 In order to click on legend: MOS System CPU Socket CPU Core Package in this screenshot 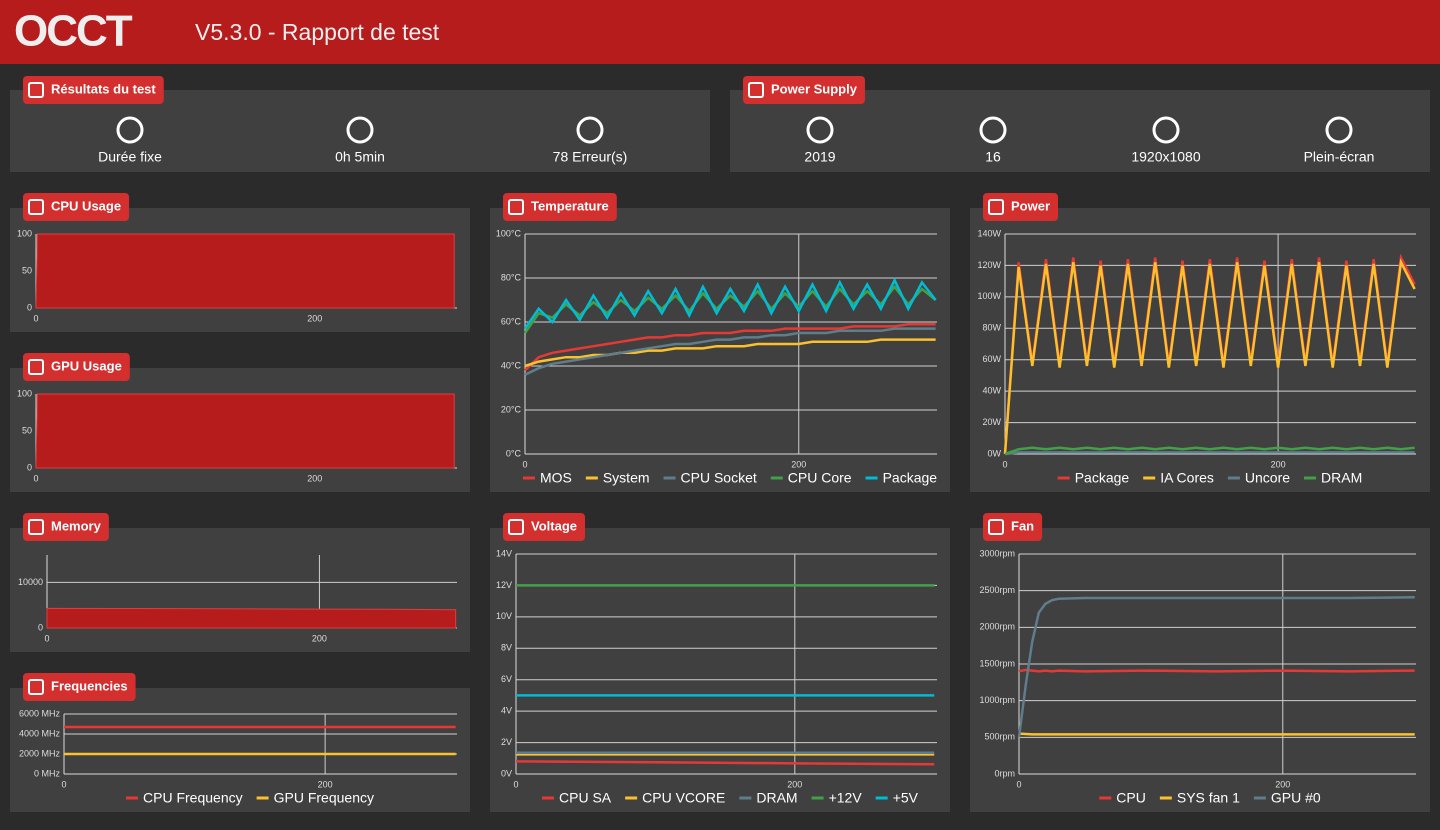, I will do `click(730, 478)`.